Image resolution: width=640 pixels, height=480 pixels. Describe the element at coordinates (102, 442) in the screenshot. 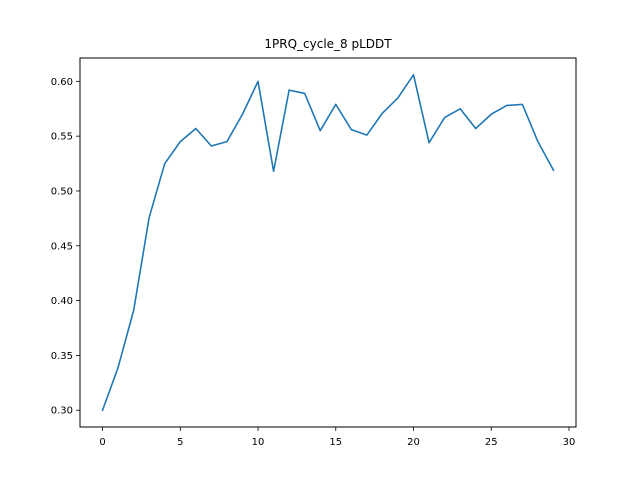

I see `x-tick-label: 0` at that location.